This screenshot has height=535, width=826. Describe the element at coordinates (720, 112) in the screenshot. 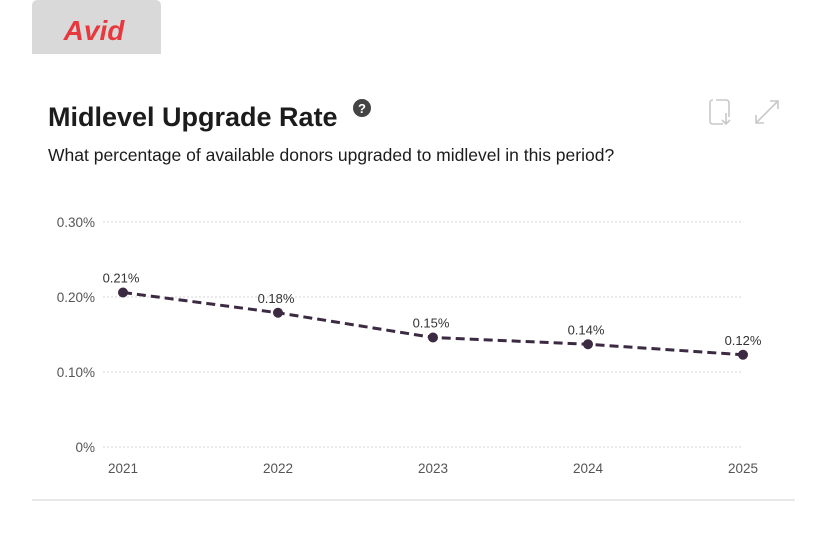

I see `download-icon` at that location.